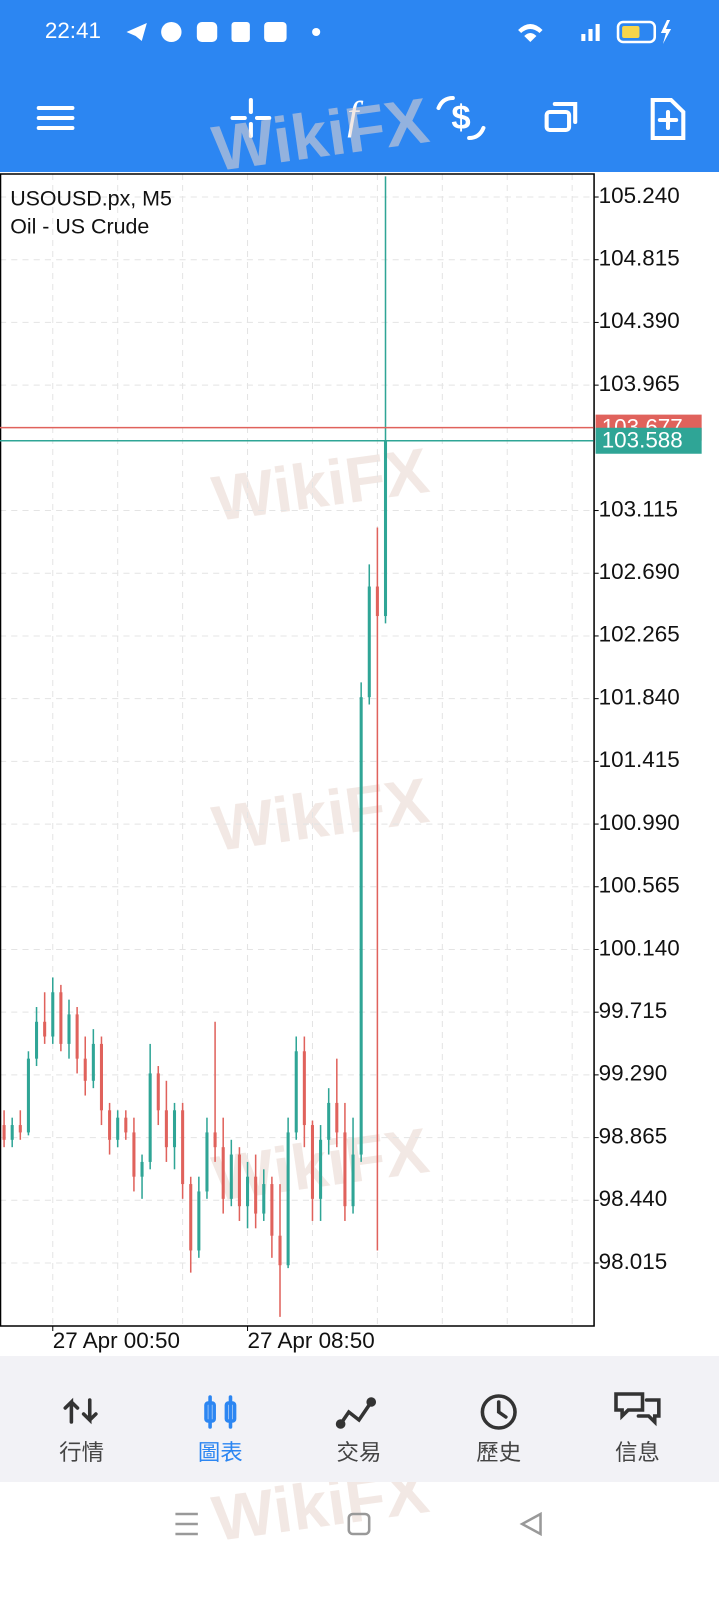 The height and width of the screenshot is (1605, 719). What do you see at coordinates (186, 1524) in the screenshot?
I see `recent-apps-button` at bounding box center [186, 1524].